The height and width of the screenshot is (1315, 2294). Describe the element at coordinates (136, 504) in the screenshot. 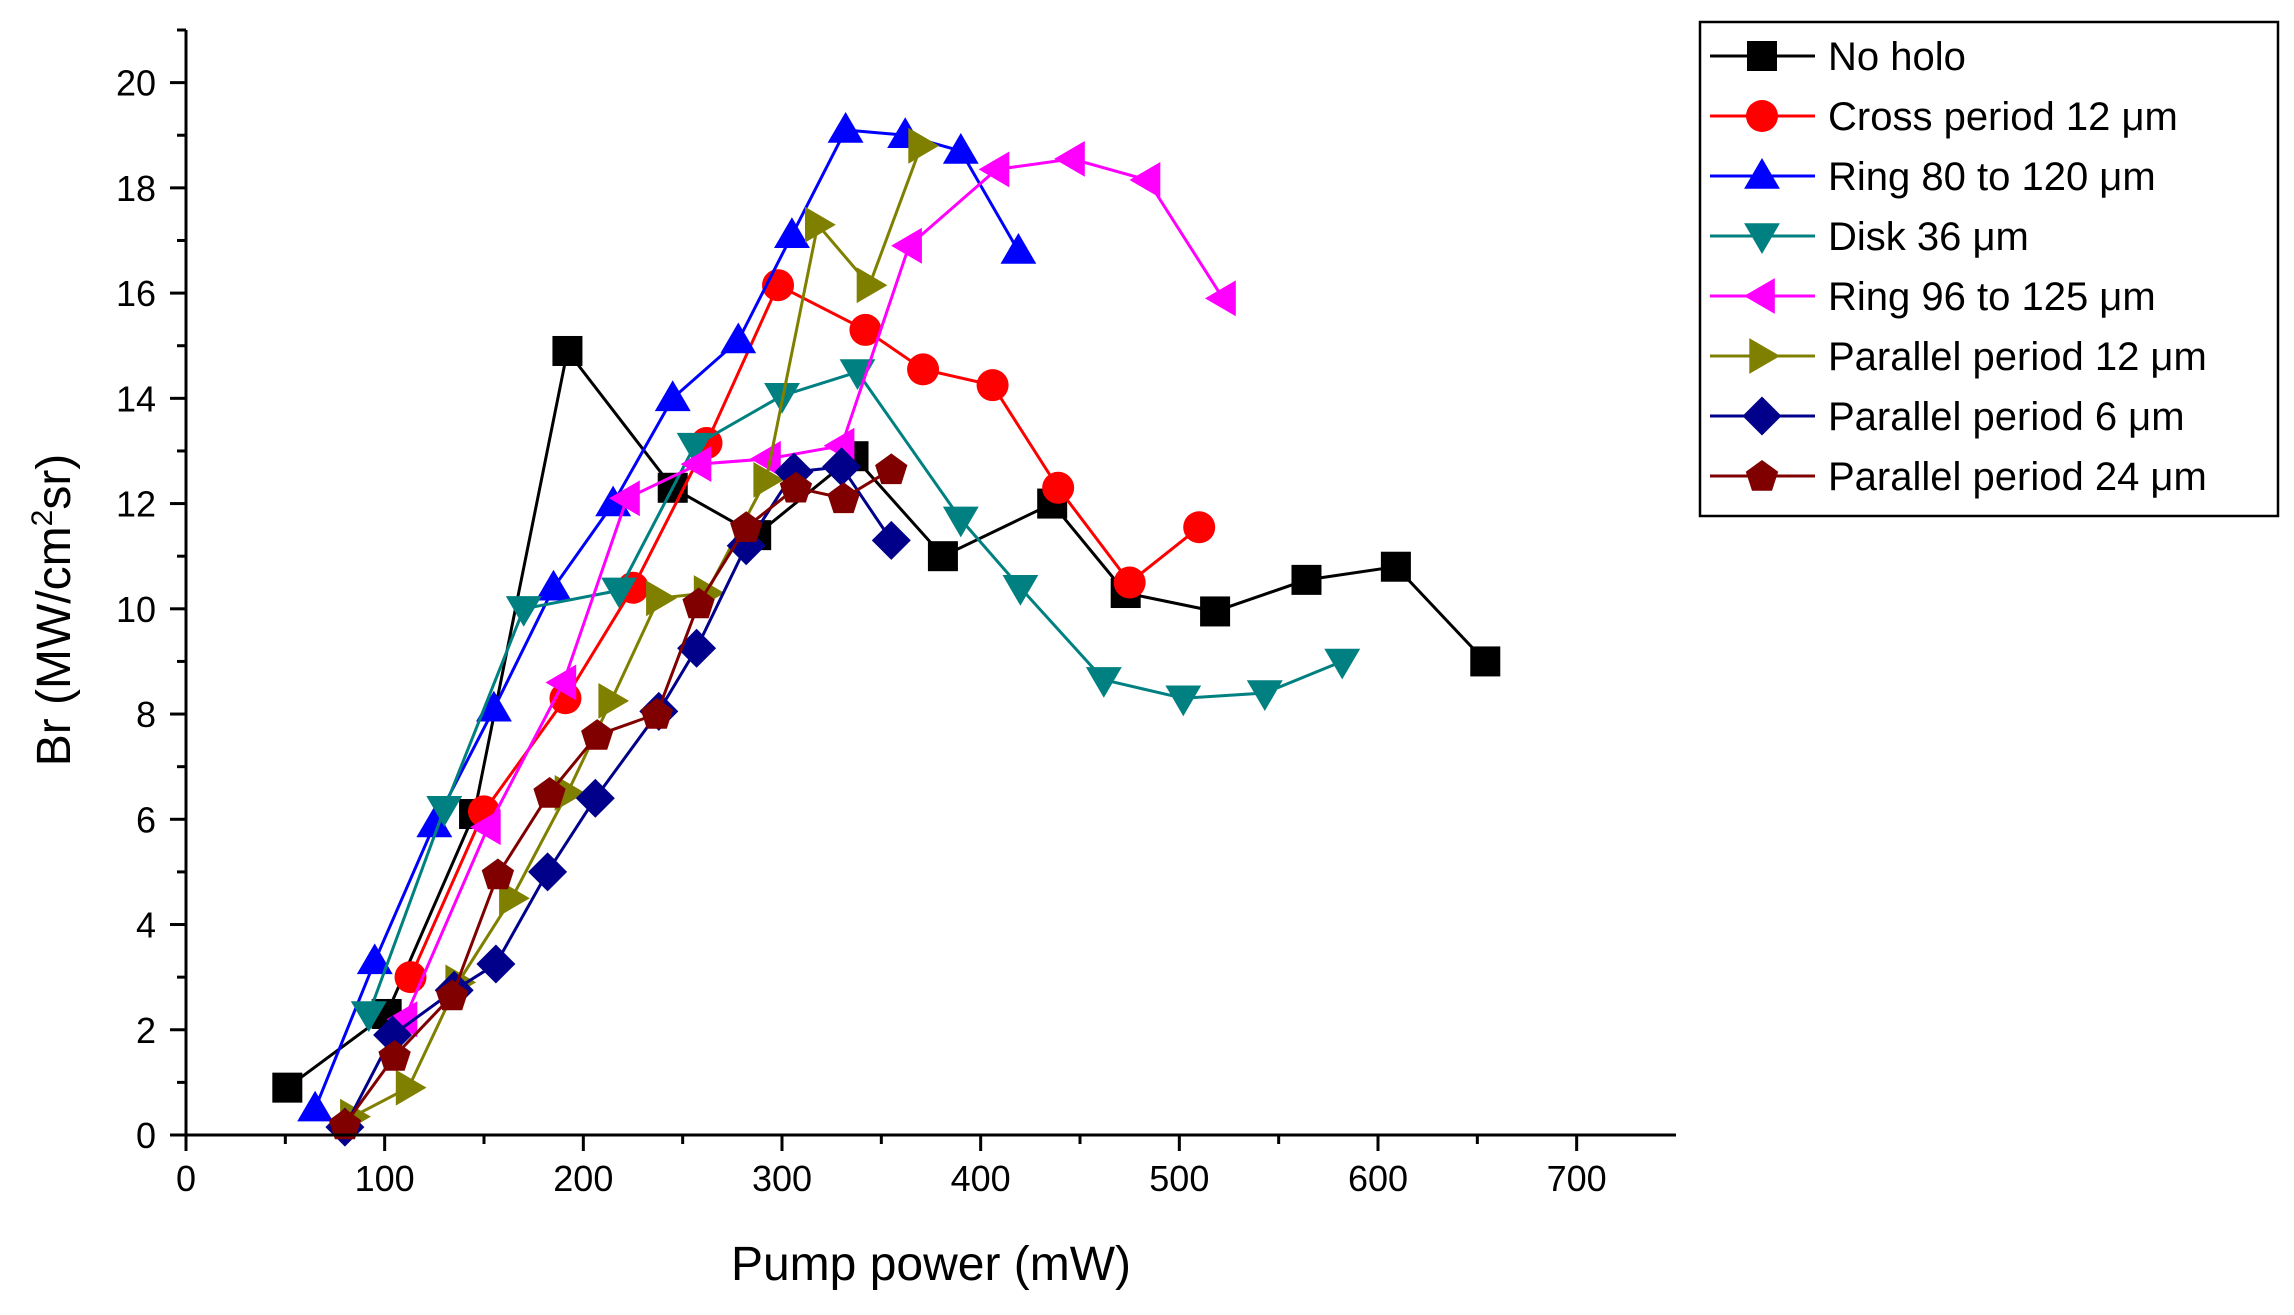

I see `y-tick-label: 12` at that location.